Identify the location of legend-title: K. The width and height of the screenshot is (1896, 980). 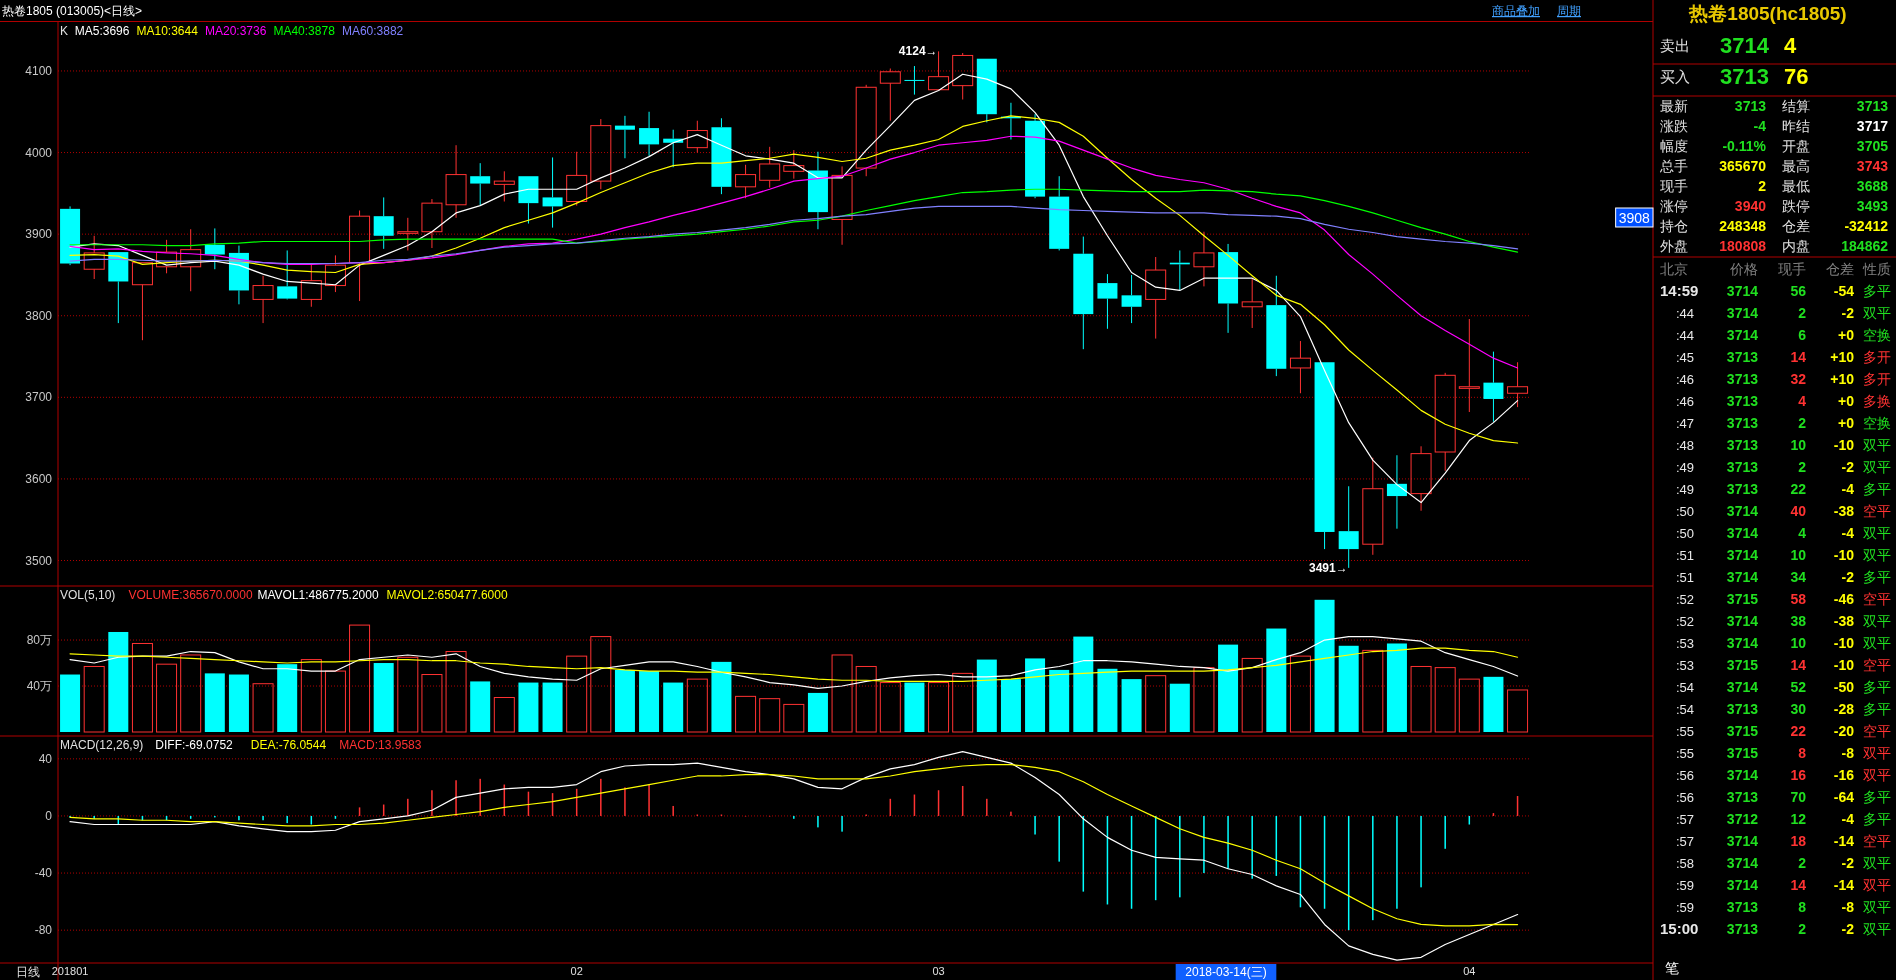
(64, 31).